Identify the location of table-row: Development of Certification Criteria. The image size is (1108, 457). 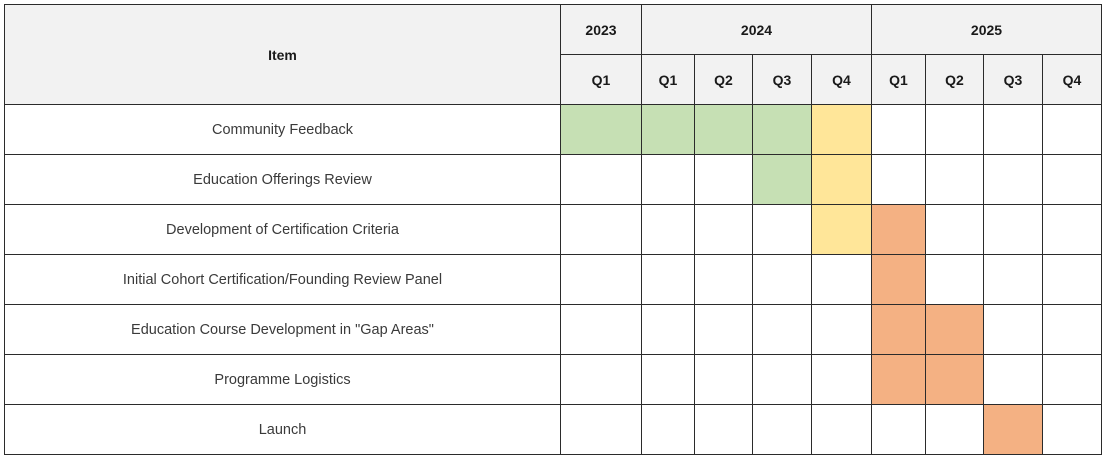
(553, 229).